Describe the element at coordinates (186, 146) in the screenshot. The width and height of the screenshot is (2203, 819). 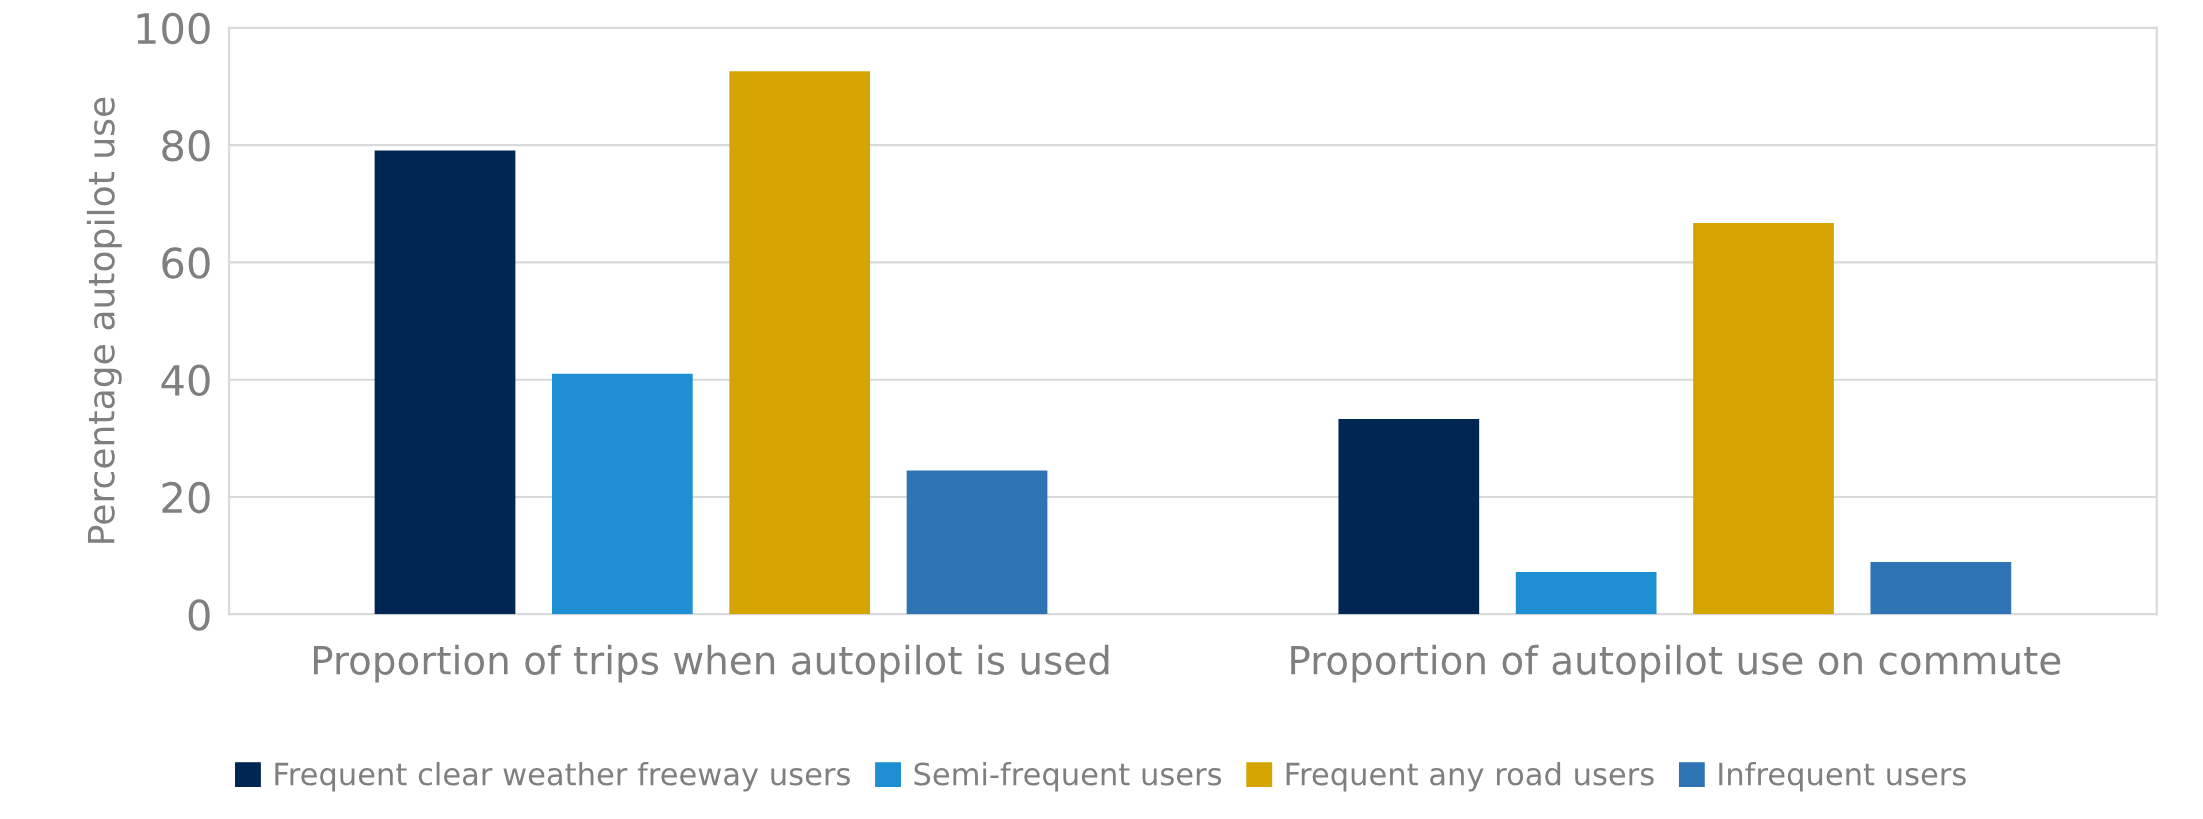
I see `y-tick-label: 80` at that location.